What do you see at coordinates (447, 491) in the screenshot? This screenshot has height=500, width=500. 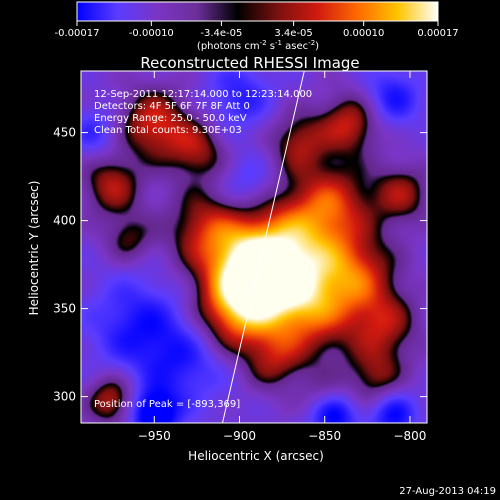 I see `footer-timestamp: 27-Aug-2013 04:19` at bounding box center [447, 491].